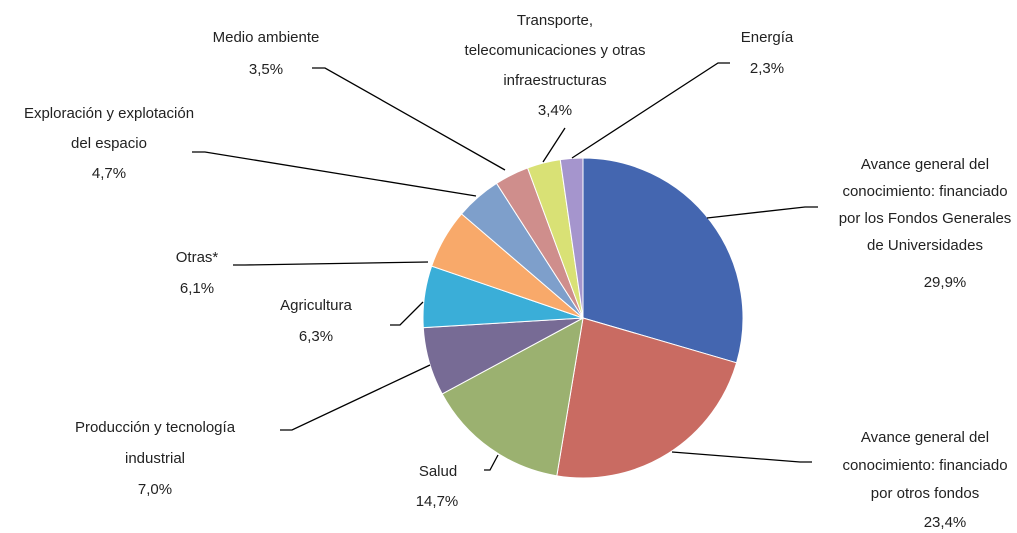 The width and height of the screenshot is (1017, 533). I want to click on value-label: 3,4%, so click(555, 110).